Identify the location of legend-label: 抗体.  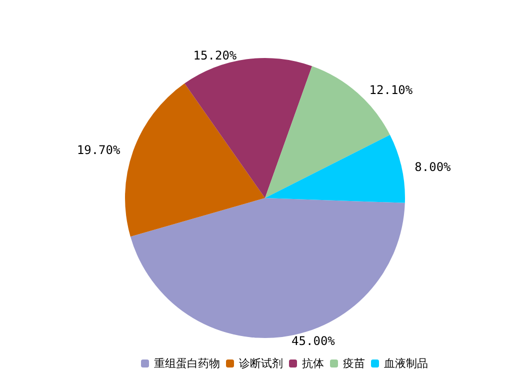
(313, 363).